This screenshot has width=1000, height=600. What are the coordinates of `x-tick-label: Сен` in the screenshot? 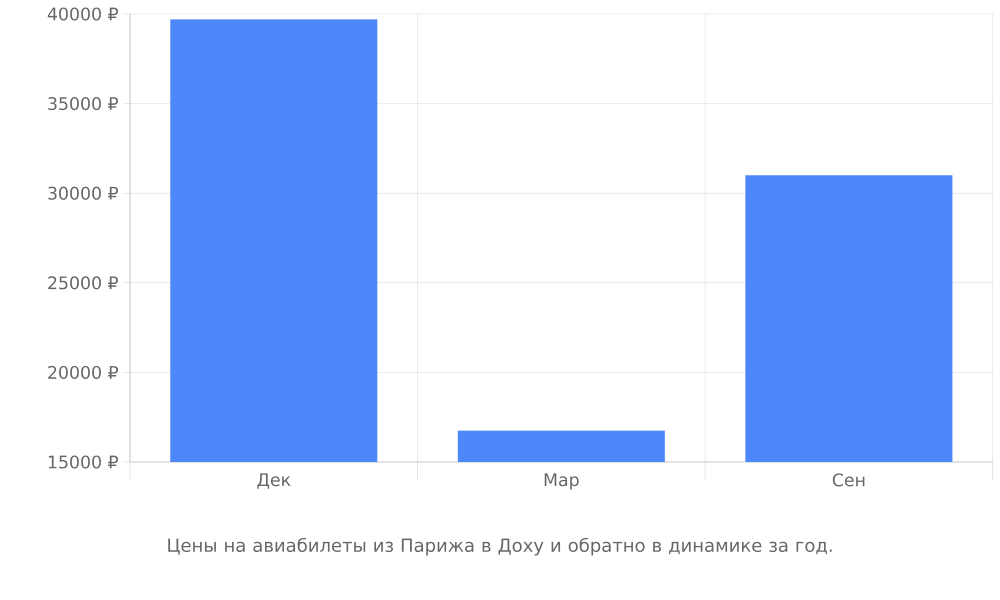 It's located at (848, 479).